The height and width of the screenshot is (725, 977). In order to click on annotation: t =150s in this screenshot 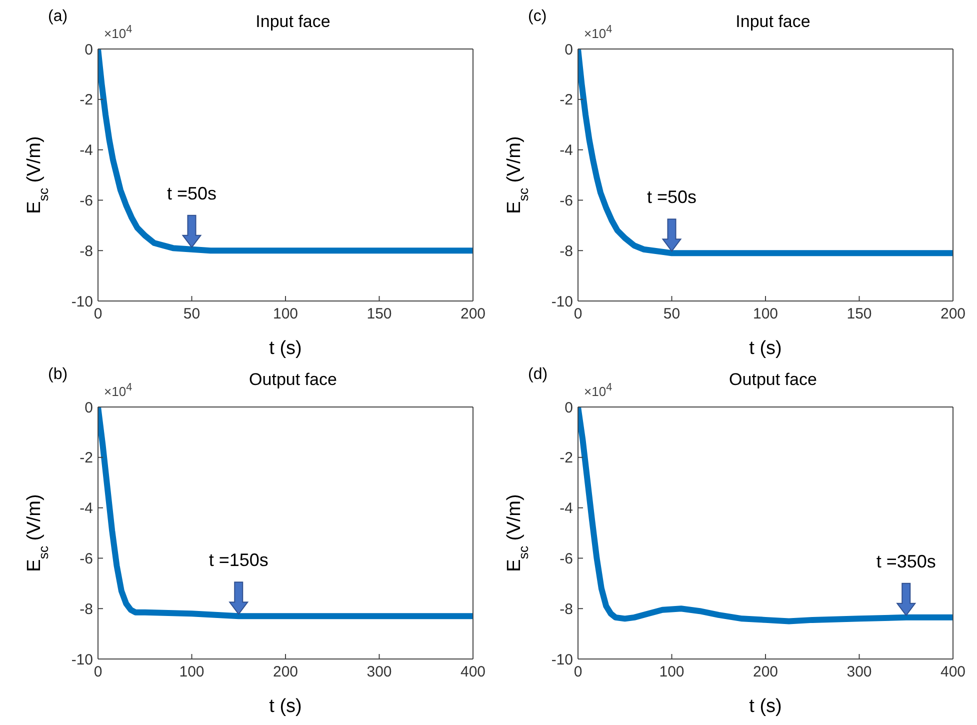, I will do `click(238, 560)`.